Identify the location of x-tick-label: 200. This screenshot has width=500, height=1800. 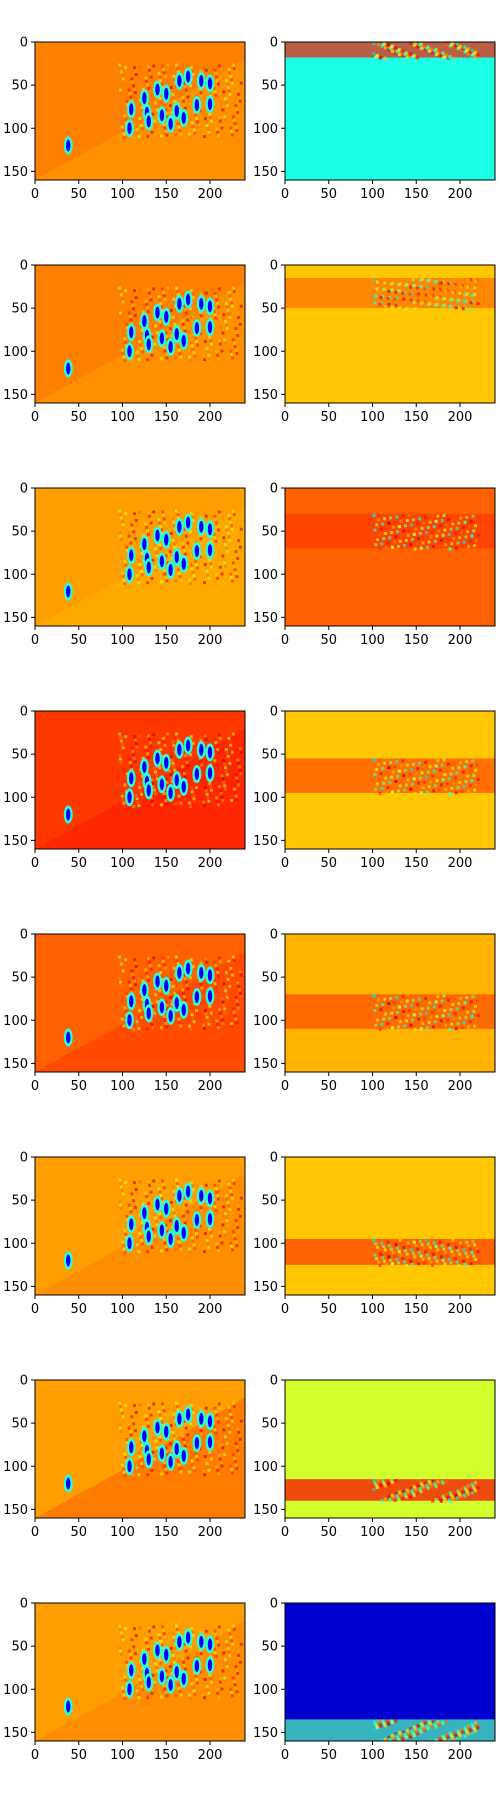
(210, 1532).